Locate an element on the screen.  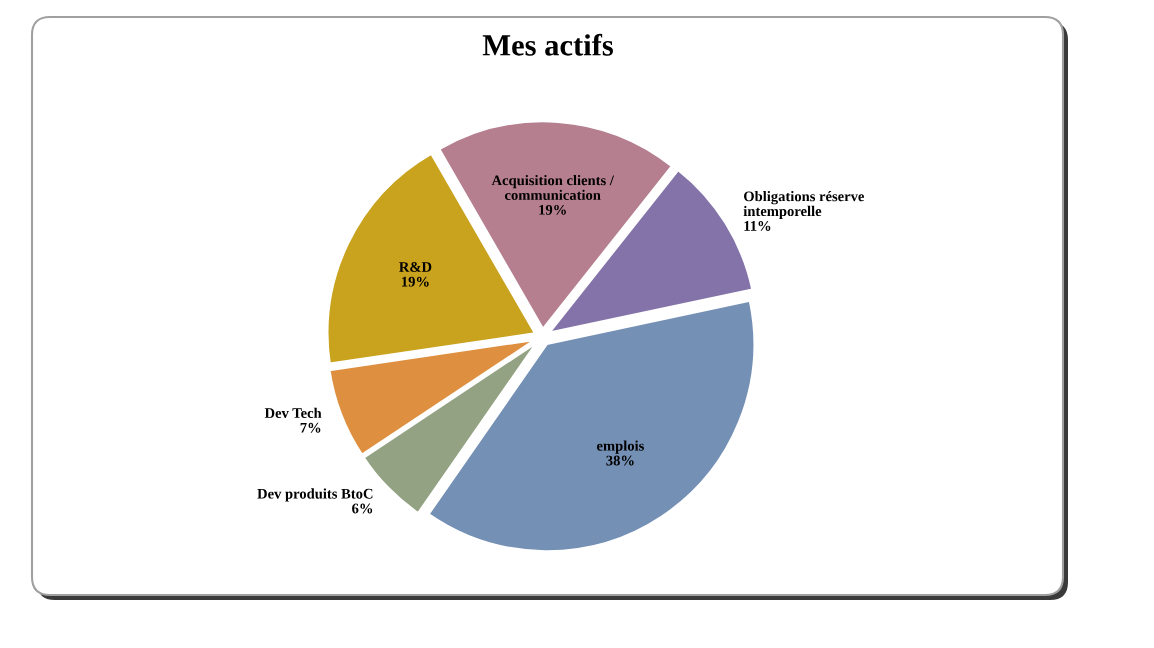
slice-label: Dev produits BtoC is located at coordinates (315, 495).